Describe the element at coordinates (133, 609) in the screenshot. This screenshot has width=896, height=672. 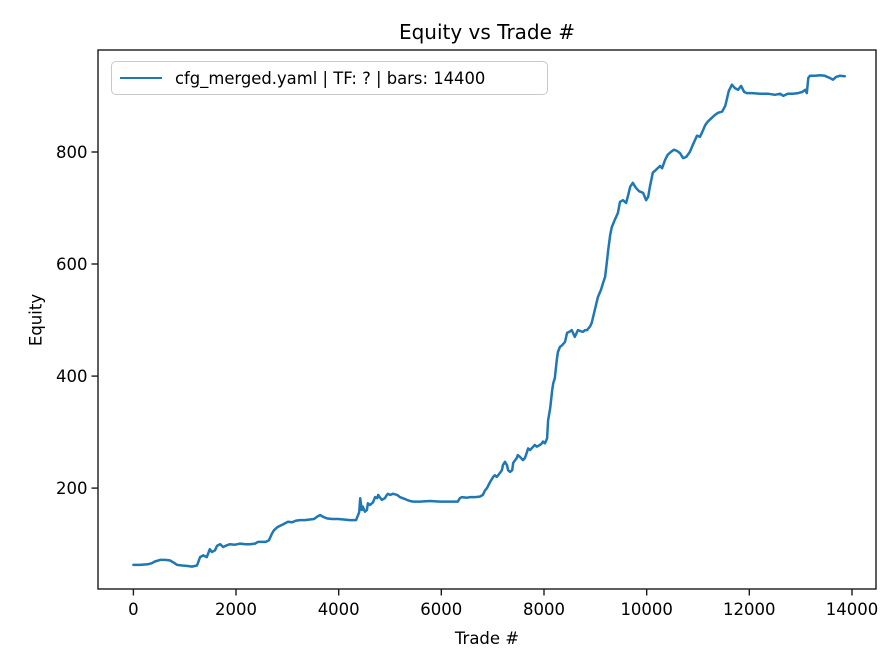
I see `x-tick-label: 0` at that location.